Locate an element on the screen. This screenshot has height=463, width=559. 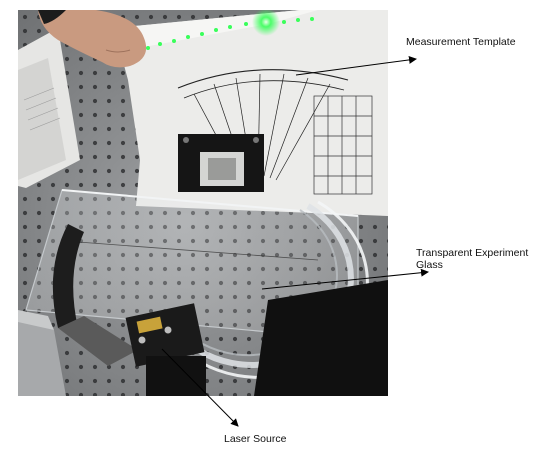
template-table is located at coordinates (343, 145).